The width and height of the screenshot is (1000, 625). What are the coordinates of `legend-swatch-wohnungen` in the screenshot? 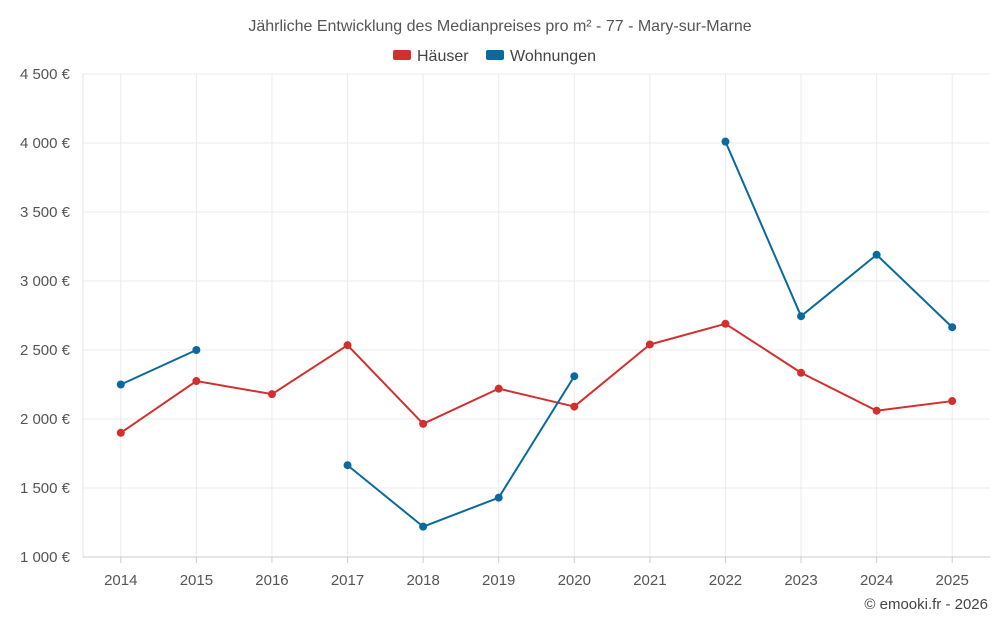 It's located at (495, 55).